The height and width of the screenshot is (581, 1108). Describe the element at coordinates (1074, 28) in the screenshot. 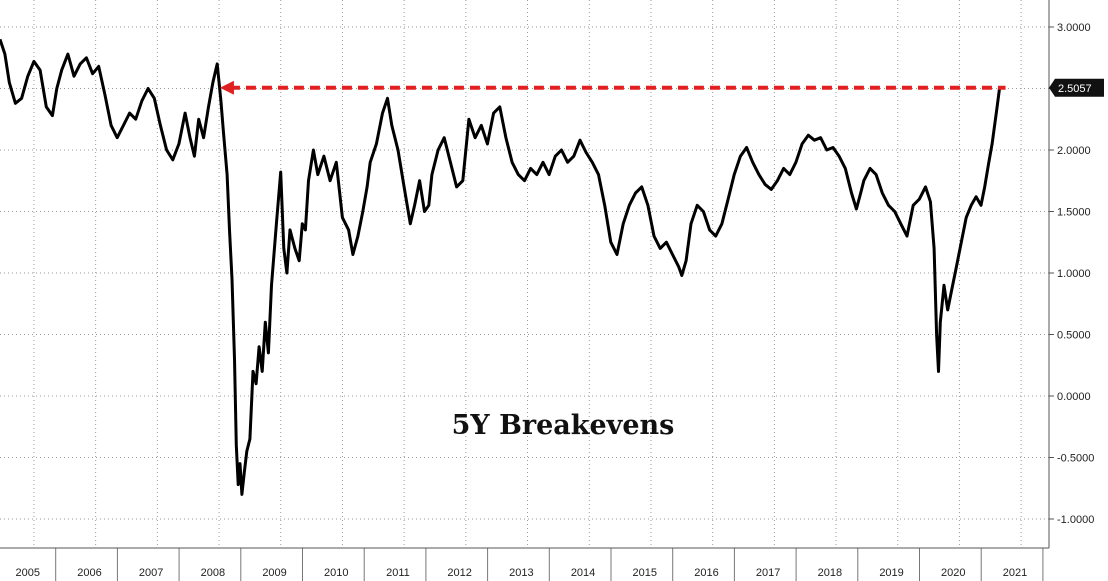

I see `y-tick-label: 3.0000` at that location.